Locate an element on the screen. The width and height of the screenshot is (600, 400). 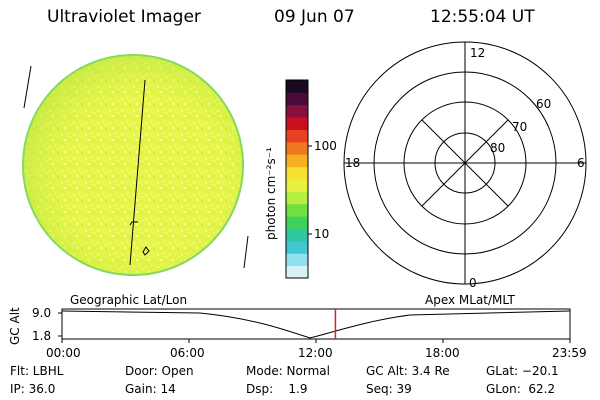
island-mark is located at coordinates (146, 251).